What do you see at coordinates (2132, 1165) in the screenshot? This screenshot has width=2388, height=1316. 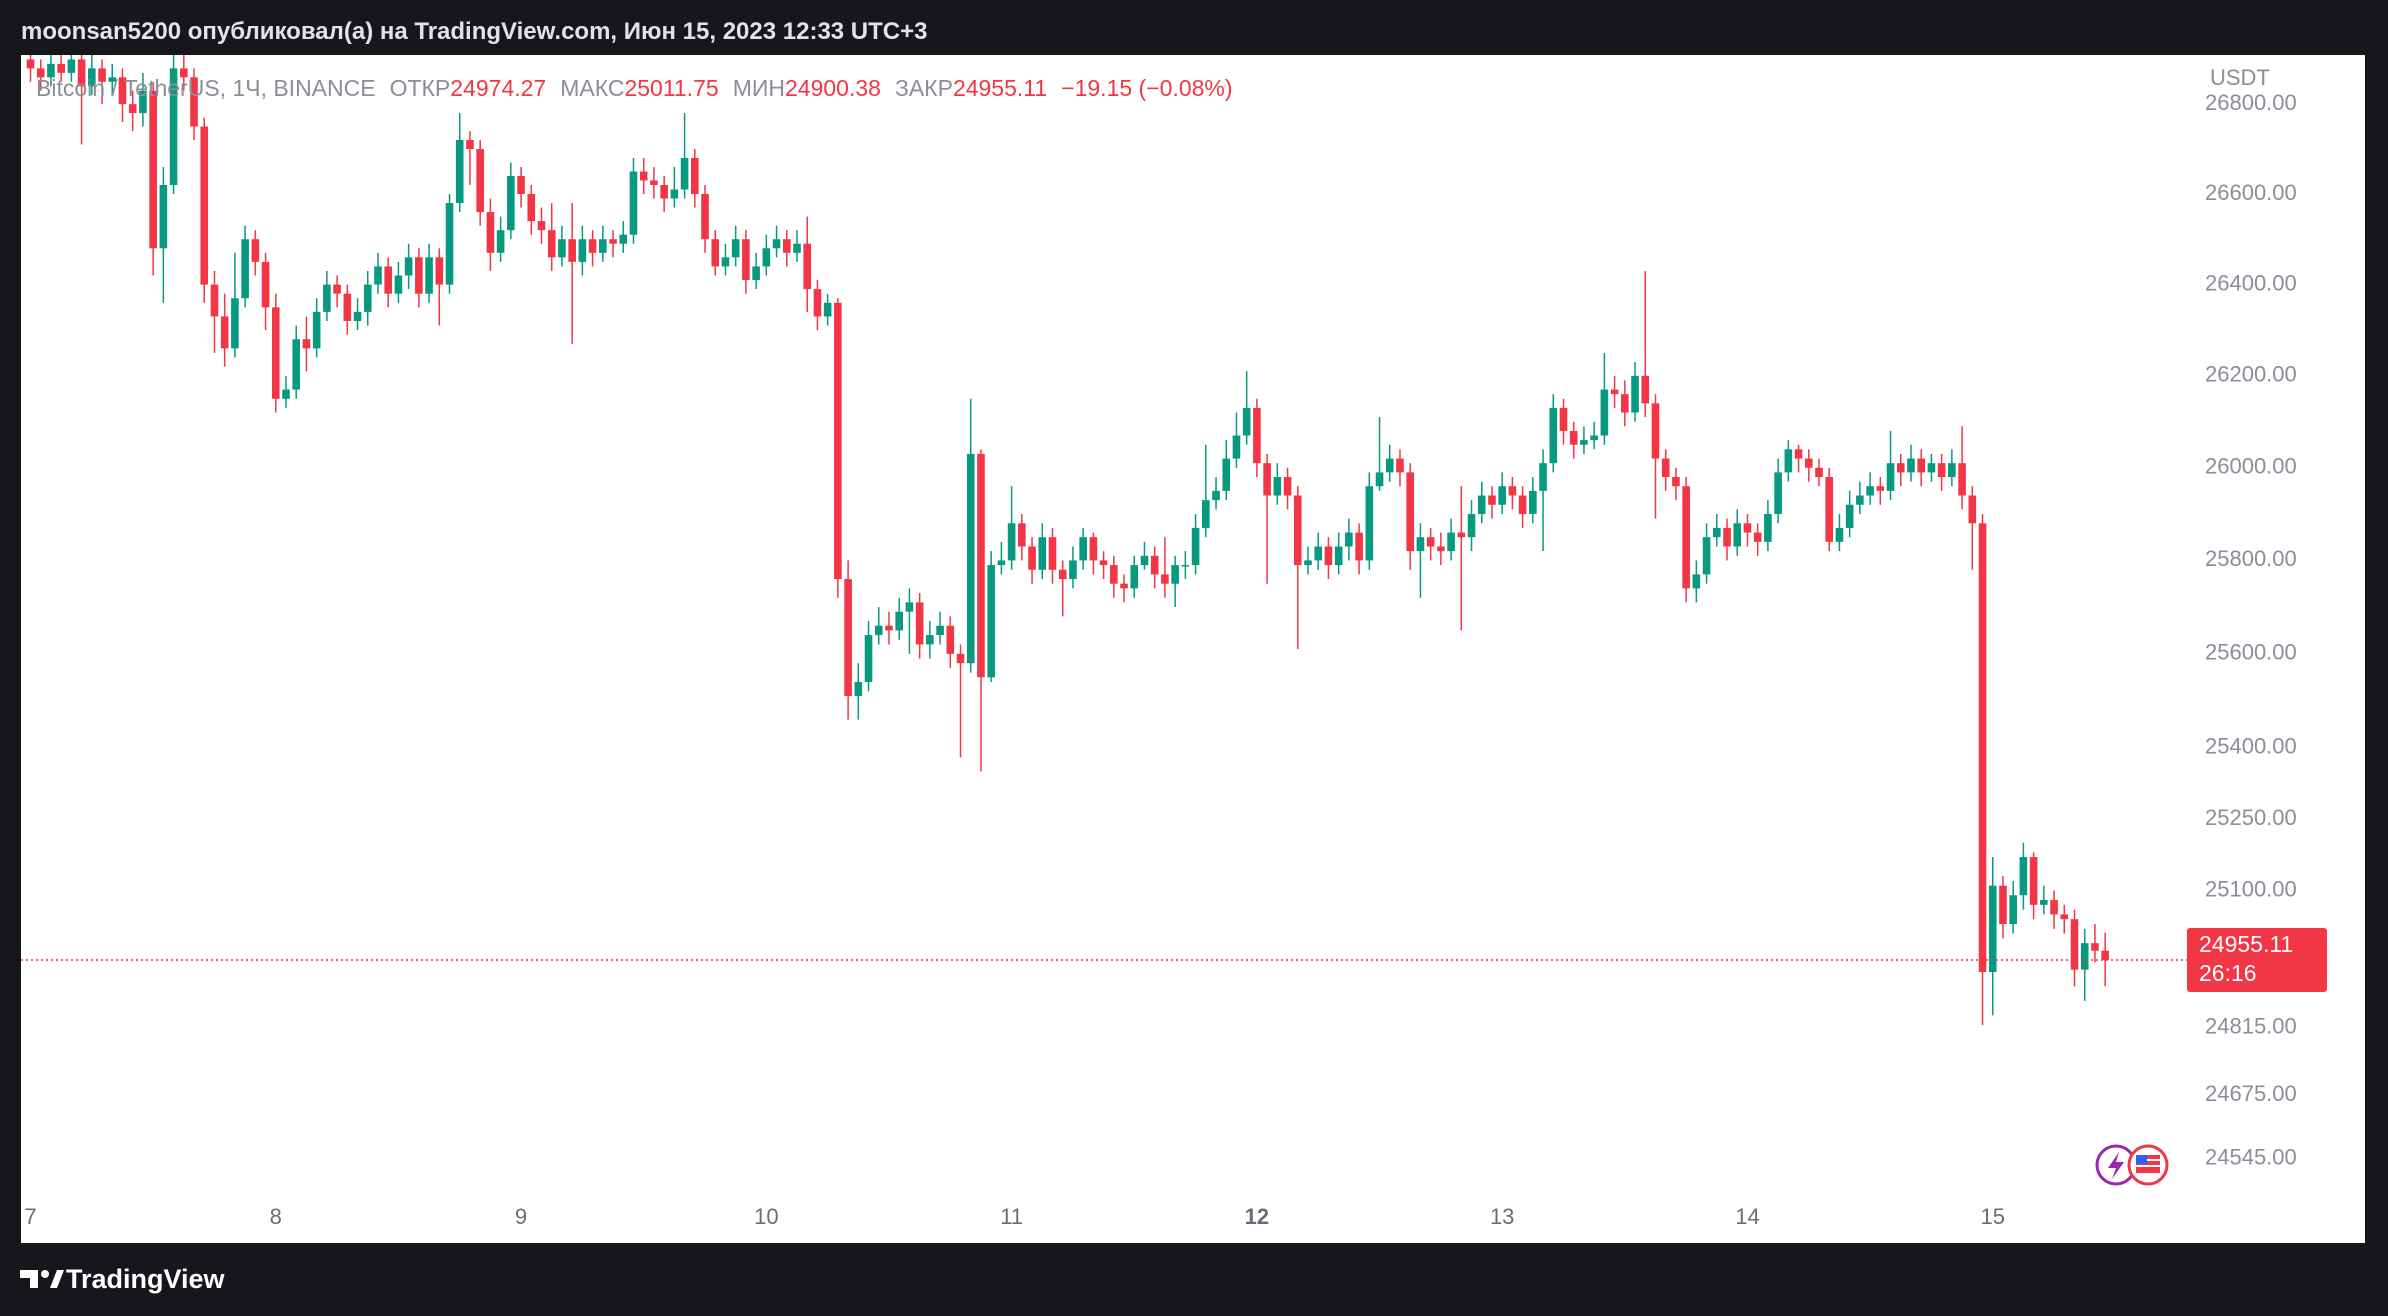 I see `indicator-icons` at bounding box center [2132, 1165].